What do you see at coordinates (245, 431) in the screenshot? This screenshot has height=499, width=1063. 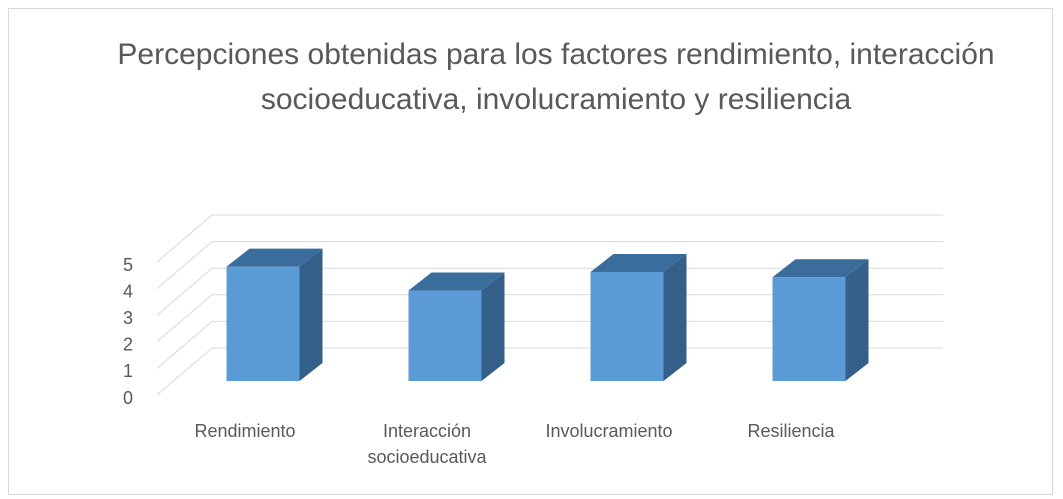 I see `x-tick-label: Rendimiento` at bounding box center [245, 431].